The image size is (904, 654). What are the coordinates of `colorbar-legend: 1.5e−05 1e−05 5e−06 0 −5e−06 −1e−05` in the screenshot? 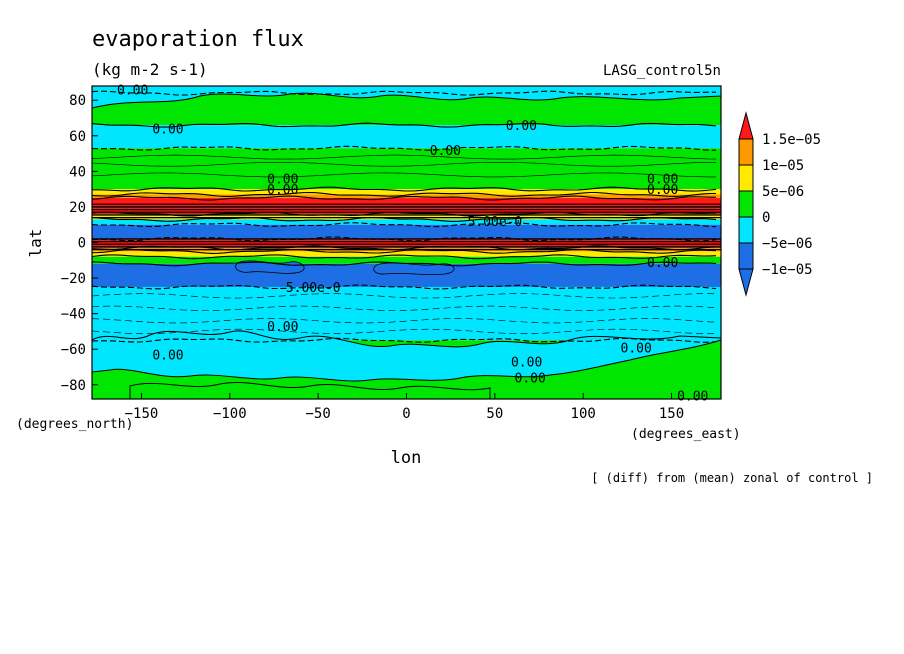 It's located at (779, 204).